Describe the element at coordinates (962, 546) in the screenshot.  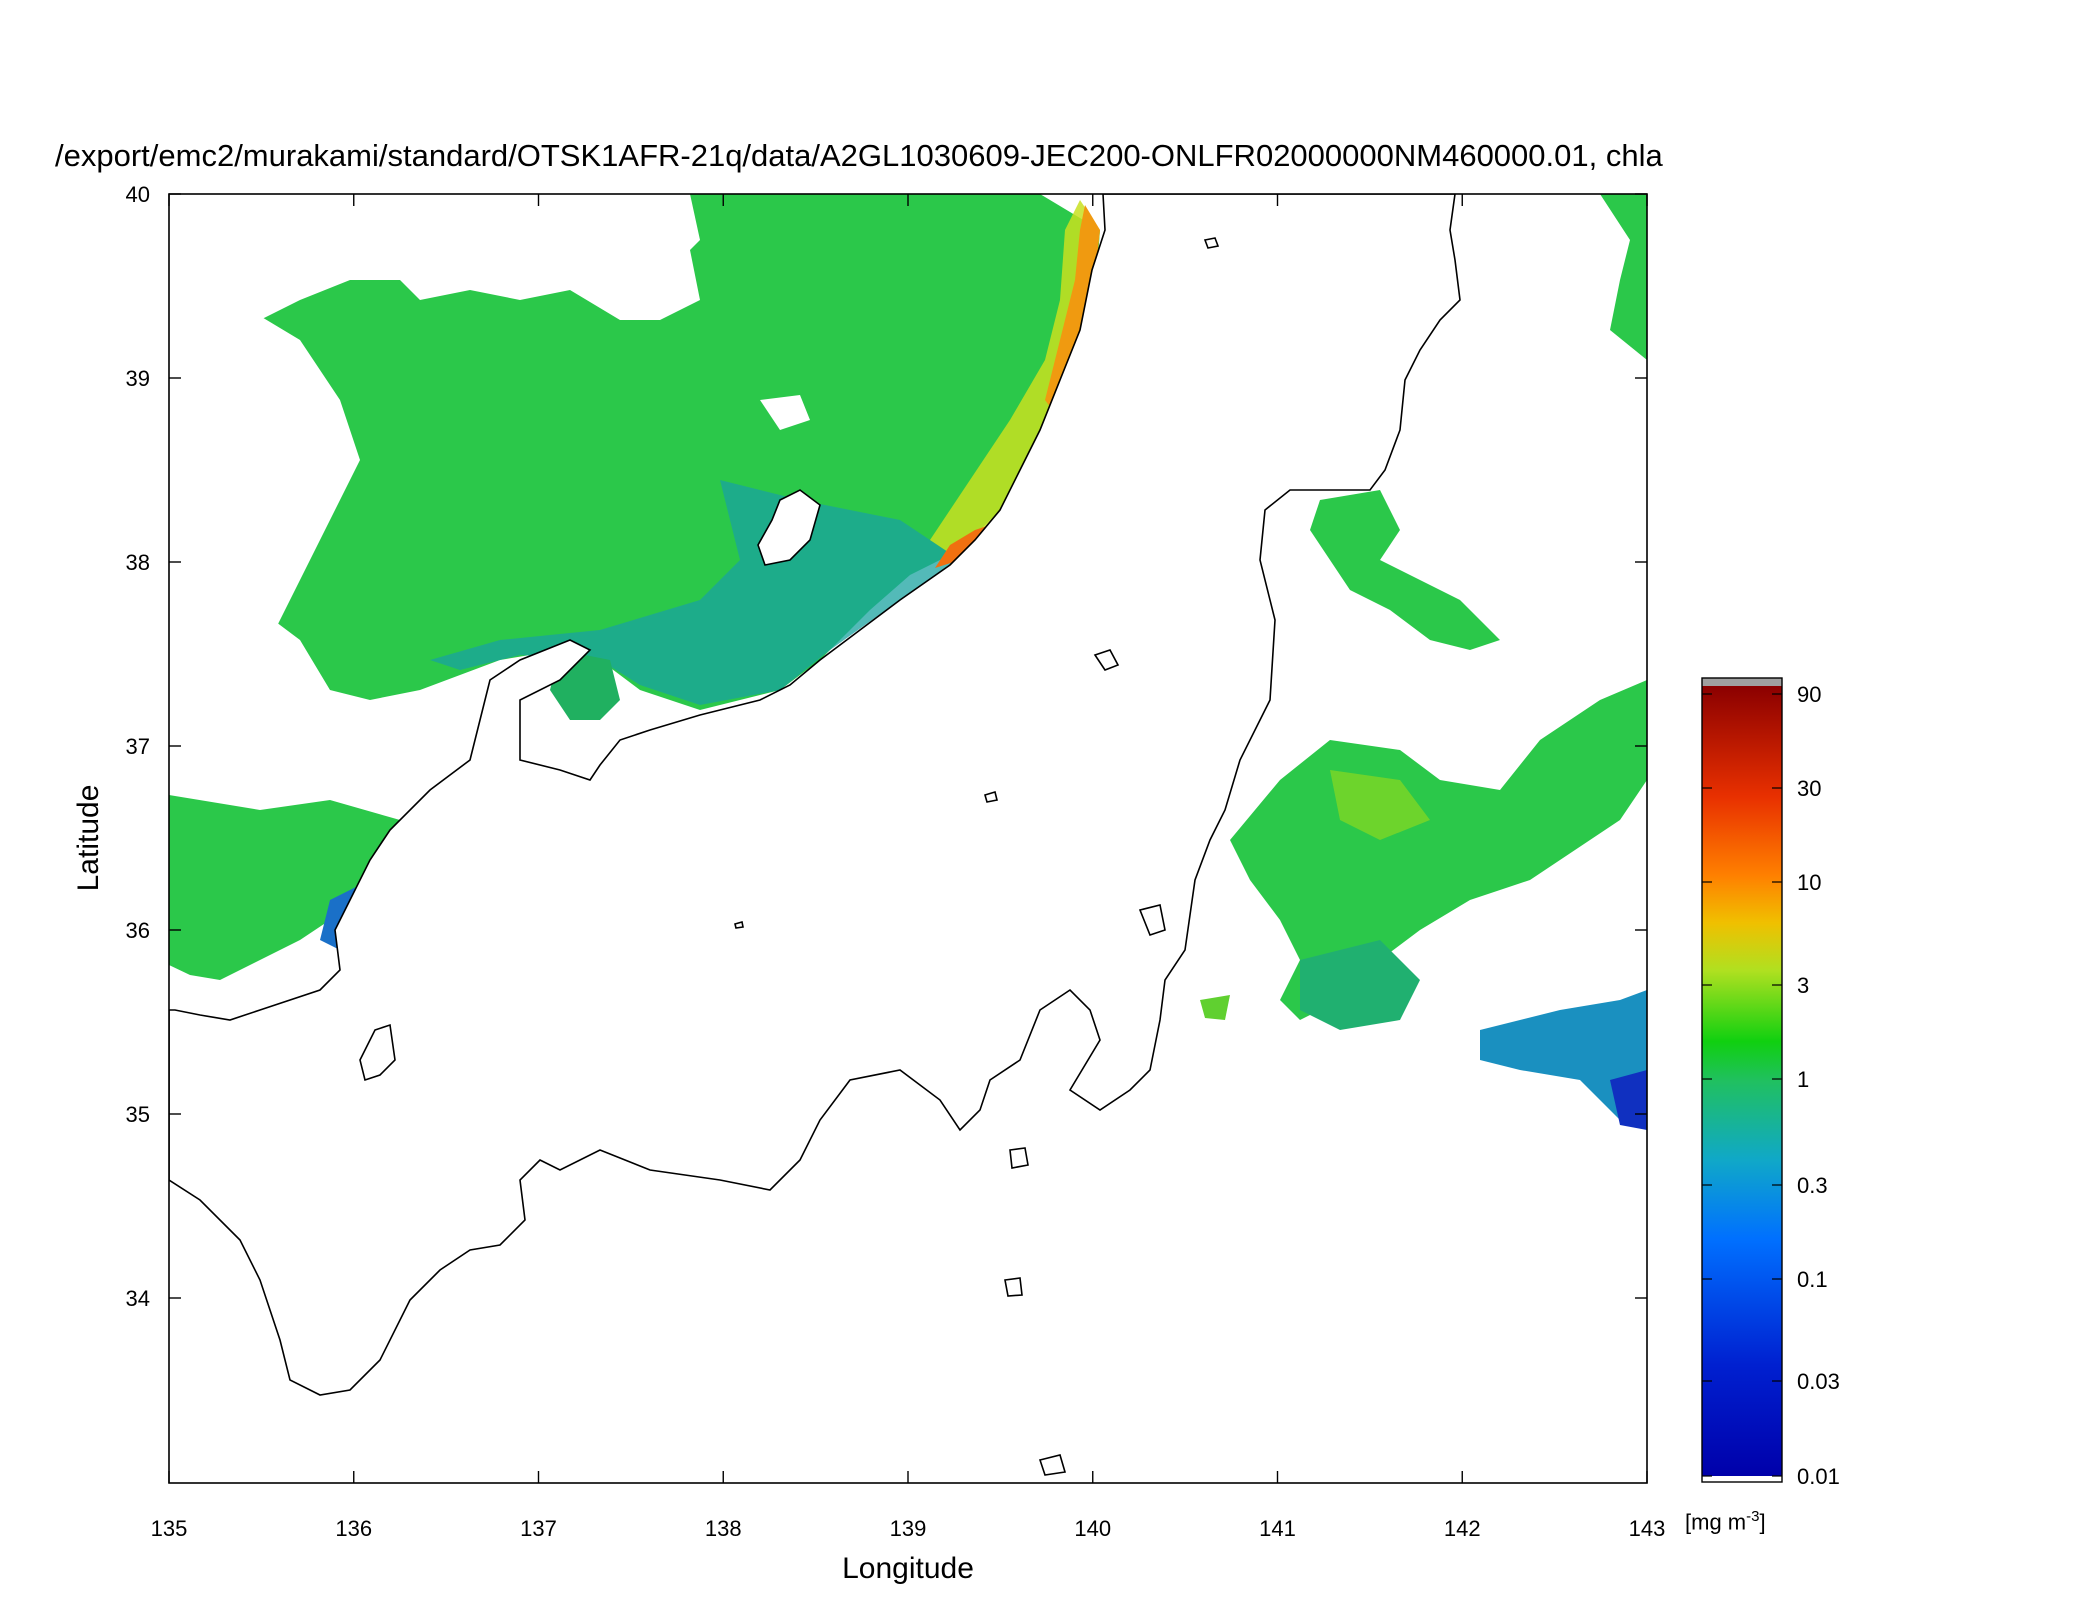
I see `coastal-orange-band-south` at that location.